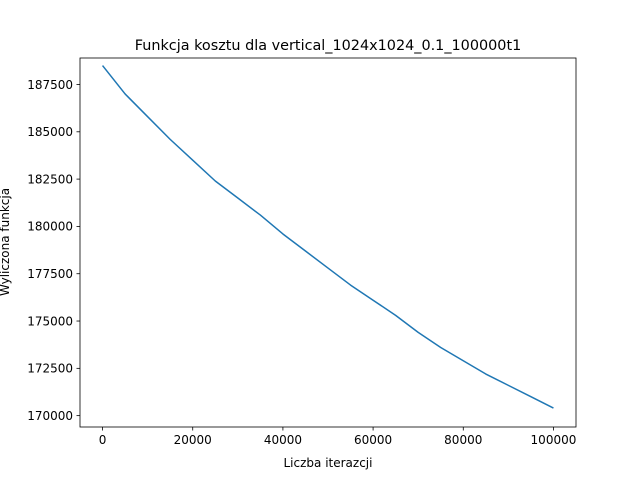 Image resolution: width=640 pixels, height=480 pixels. What do you see at coordinates (50, 132) in the screenshot?
I see `y-tick-label: 185000` at bounding box center [50, 132].